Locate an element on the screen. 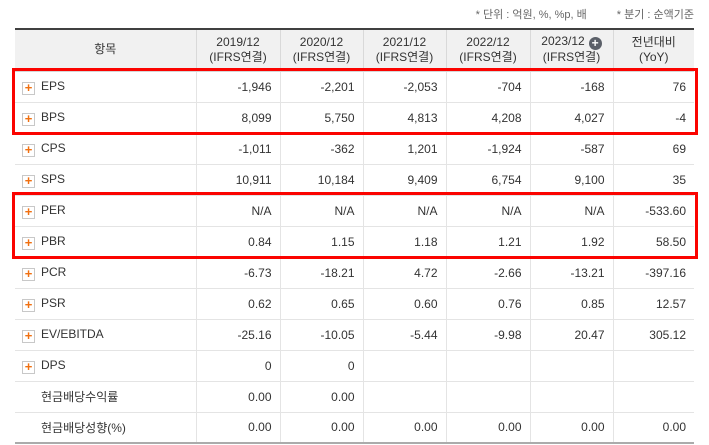 Image resolution: width=709 pixels, height=445 pixels. table-cell: 1.18 is located at coordinates (404, 242).